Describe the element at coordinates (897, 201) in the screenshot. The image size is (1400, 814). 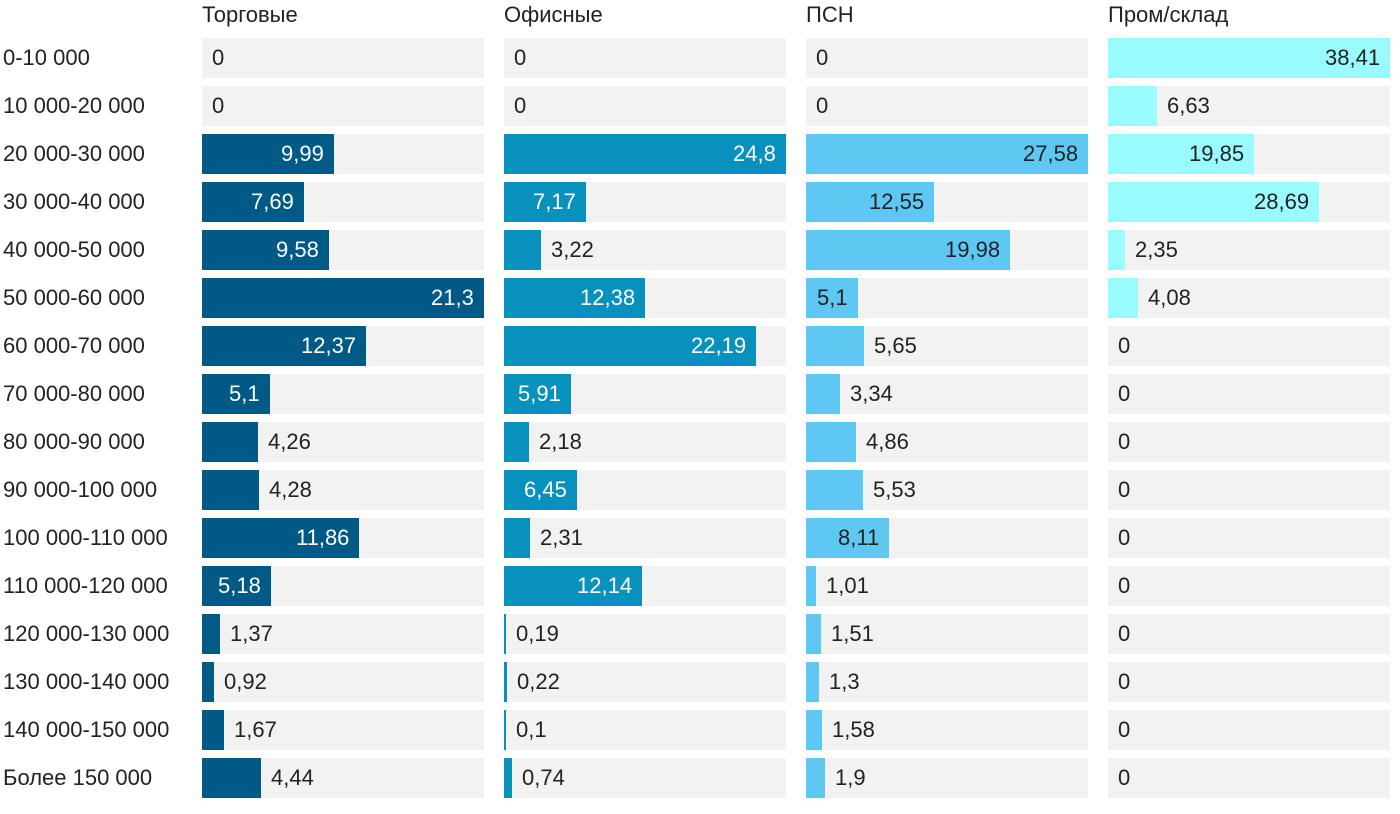
I see `data-label: 12,55` at that location.